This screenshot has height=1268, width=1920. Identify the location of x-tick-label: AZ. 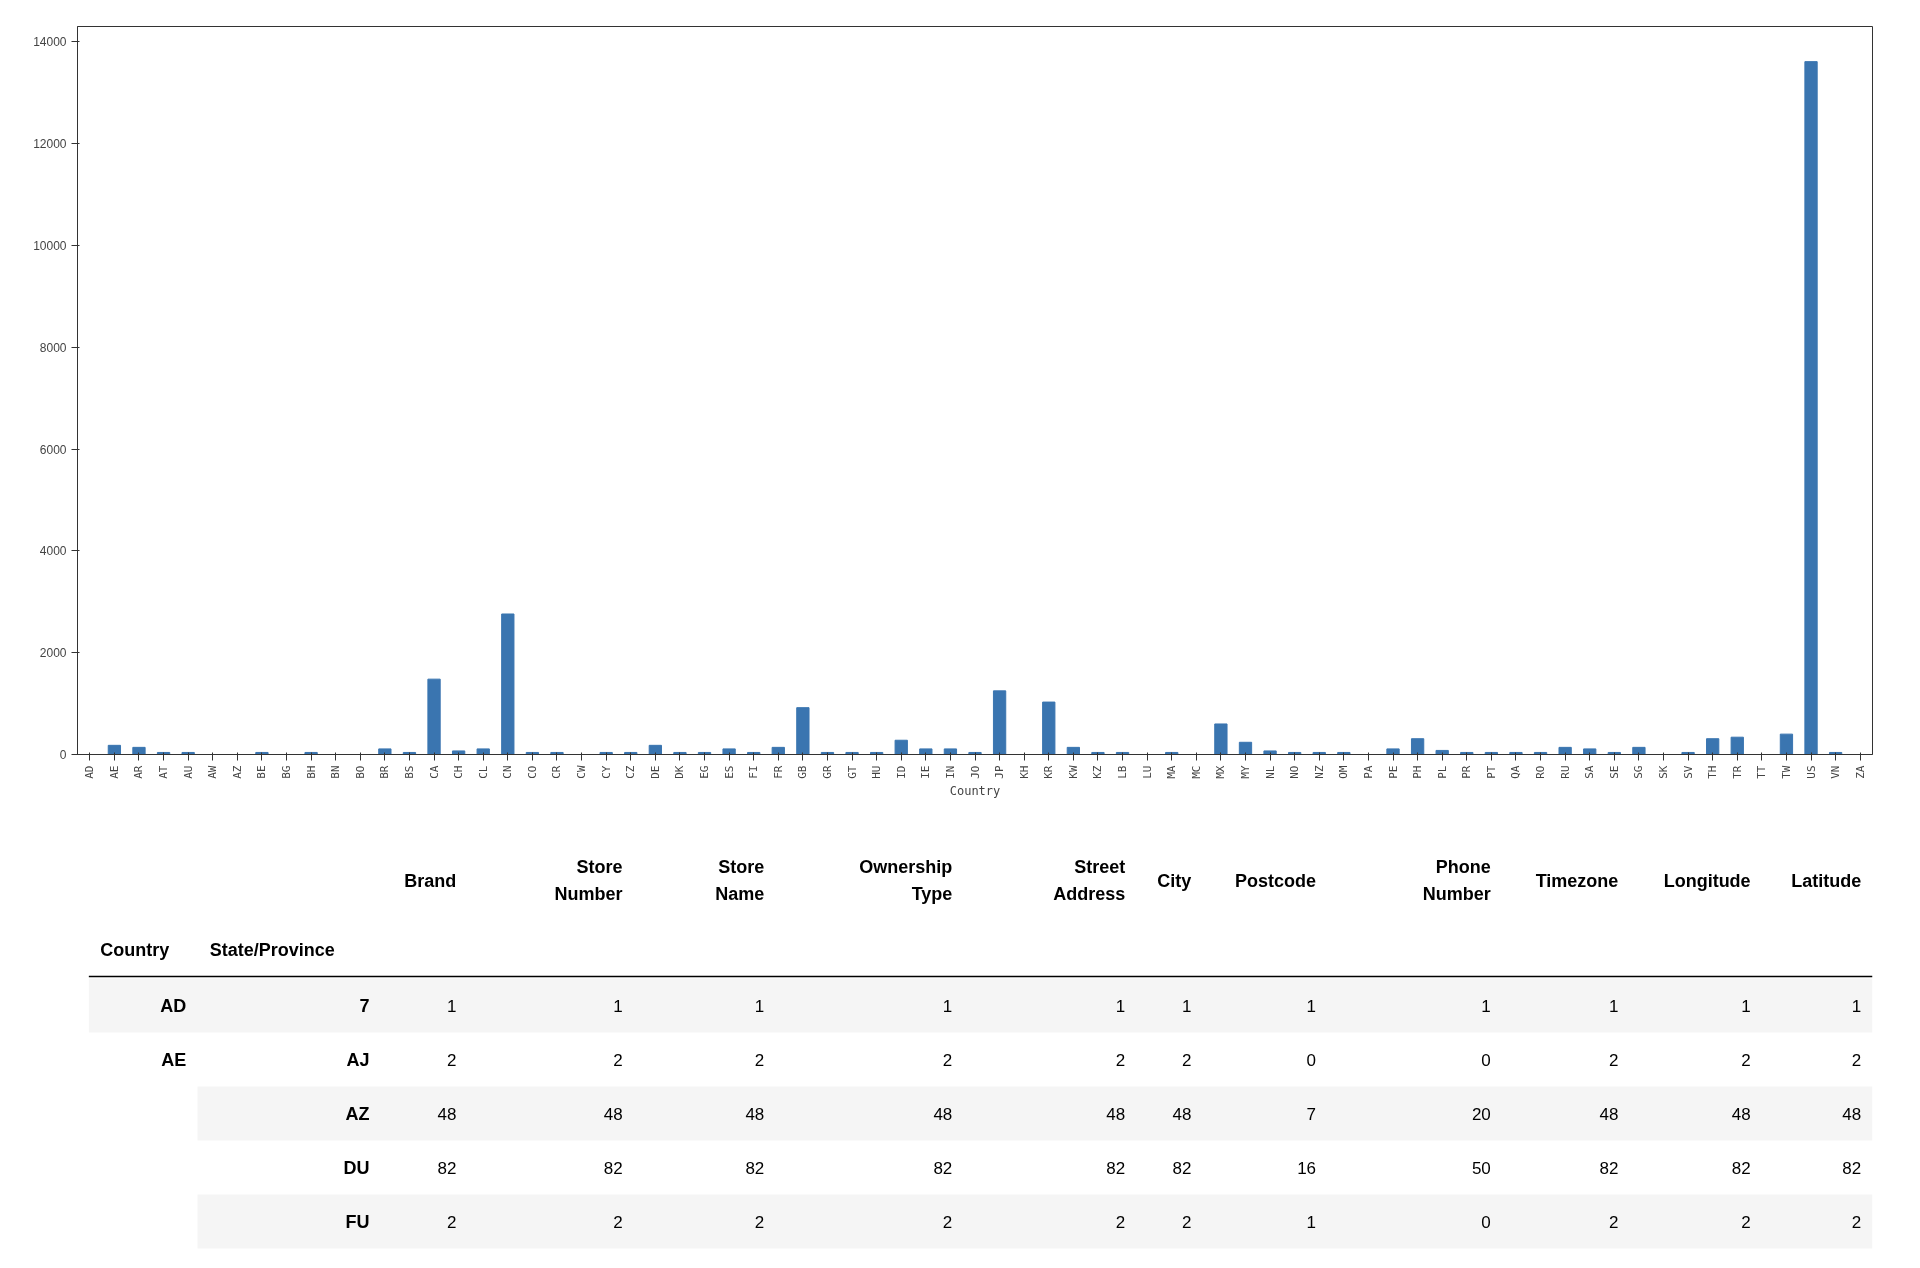
(237, 772).